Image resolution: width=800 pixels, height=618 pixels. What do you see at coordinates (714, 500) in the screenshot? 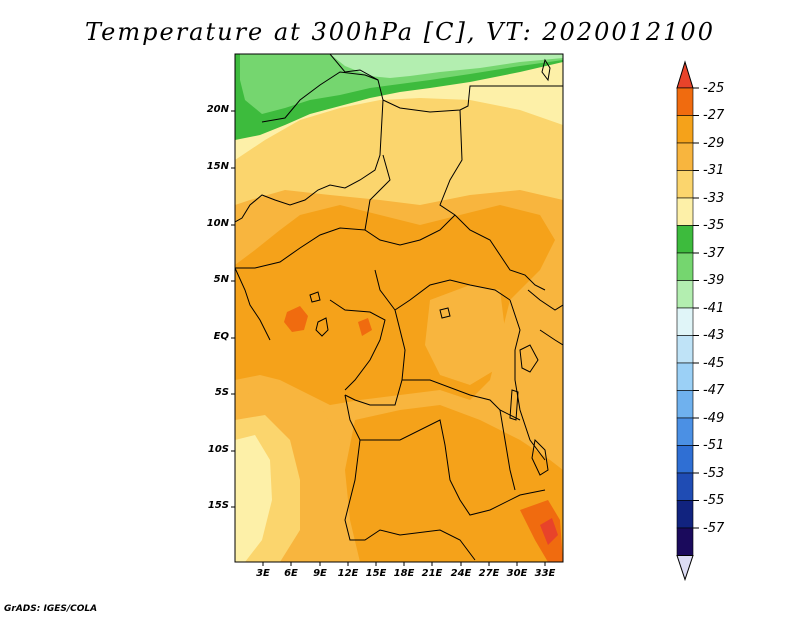
I see `colorbar-label: -55` at bounding box center [714, 500].